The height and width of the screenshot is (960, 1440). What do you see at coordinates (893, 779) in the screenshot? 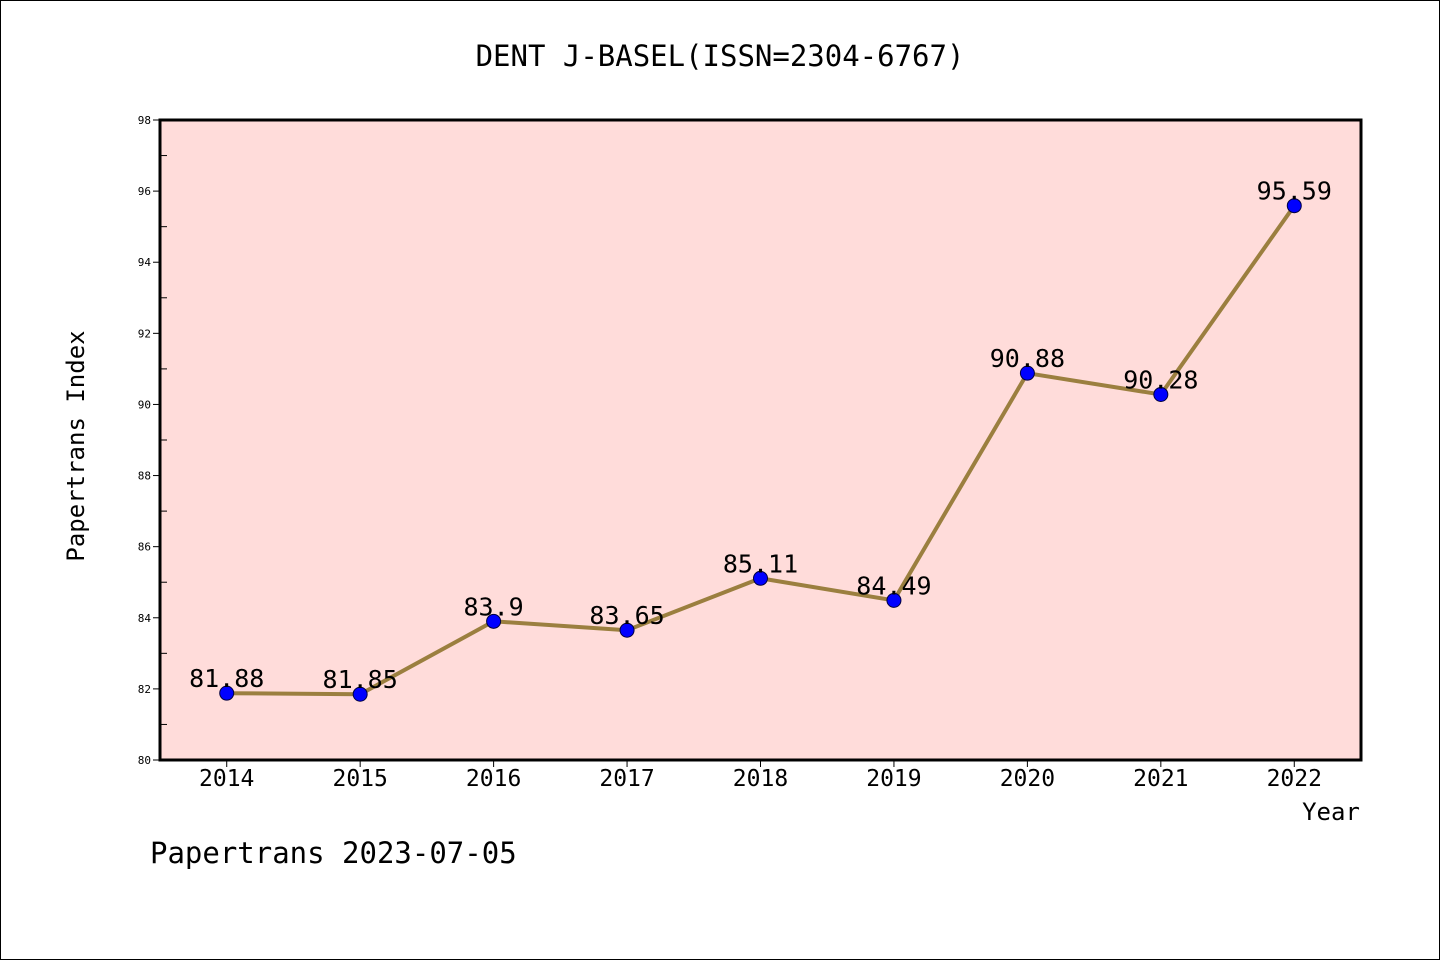
I see `x-tick-label: 2019` at bounding box center [893, 779].